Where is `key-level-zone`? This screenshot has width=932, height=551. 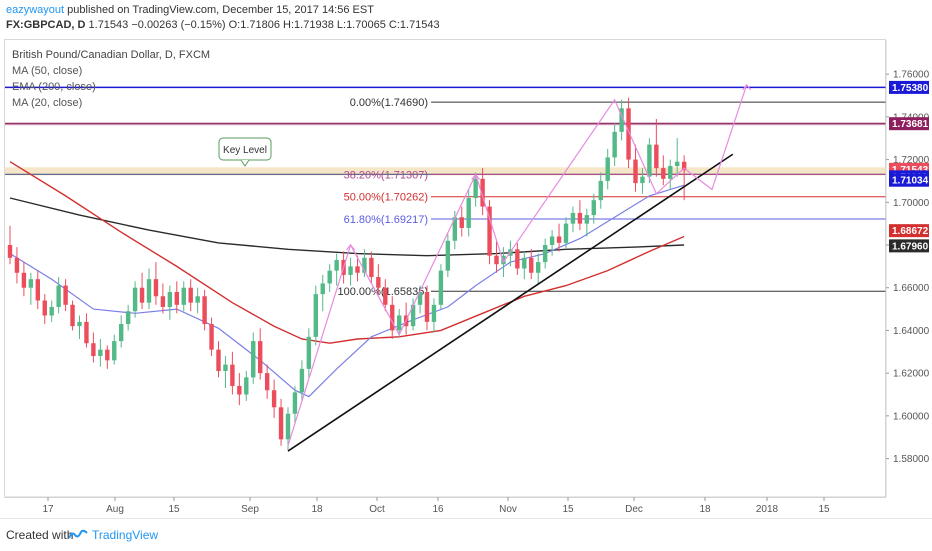 key-level-zone is located at coordinates (445, 171).